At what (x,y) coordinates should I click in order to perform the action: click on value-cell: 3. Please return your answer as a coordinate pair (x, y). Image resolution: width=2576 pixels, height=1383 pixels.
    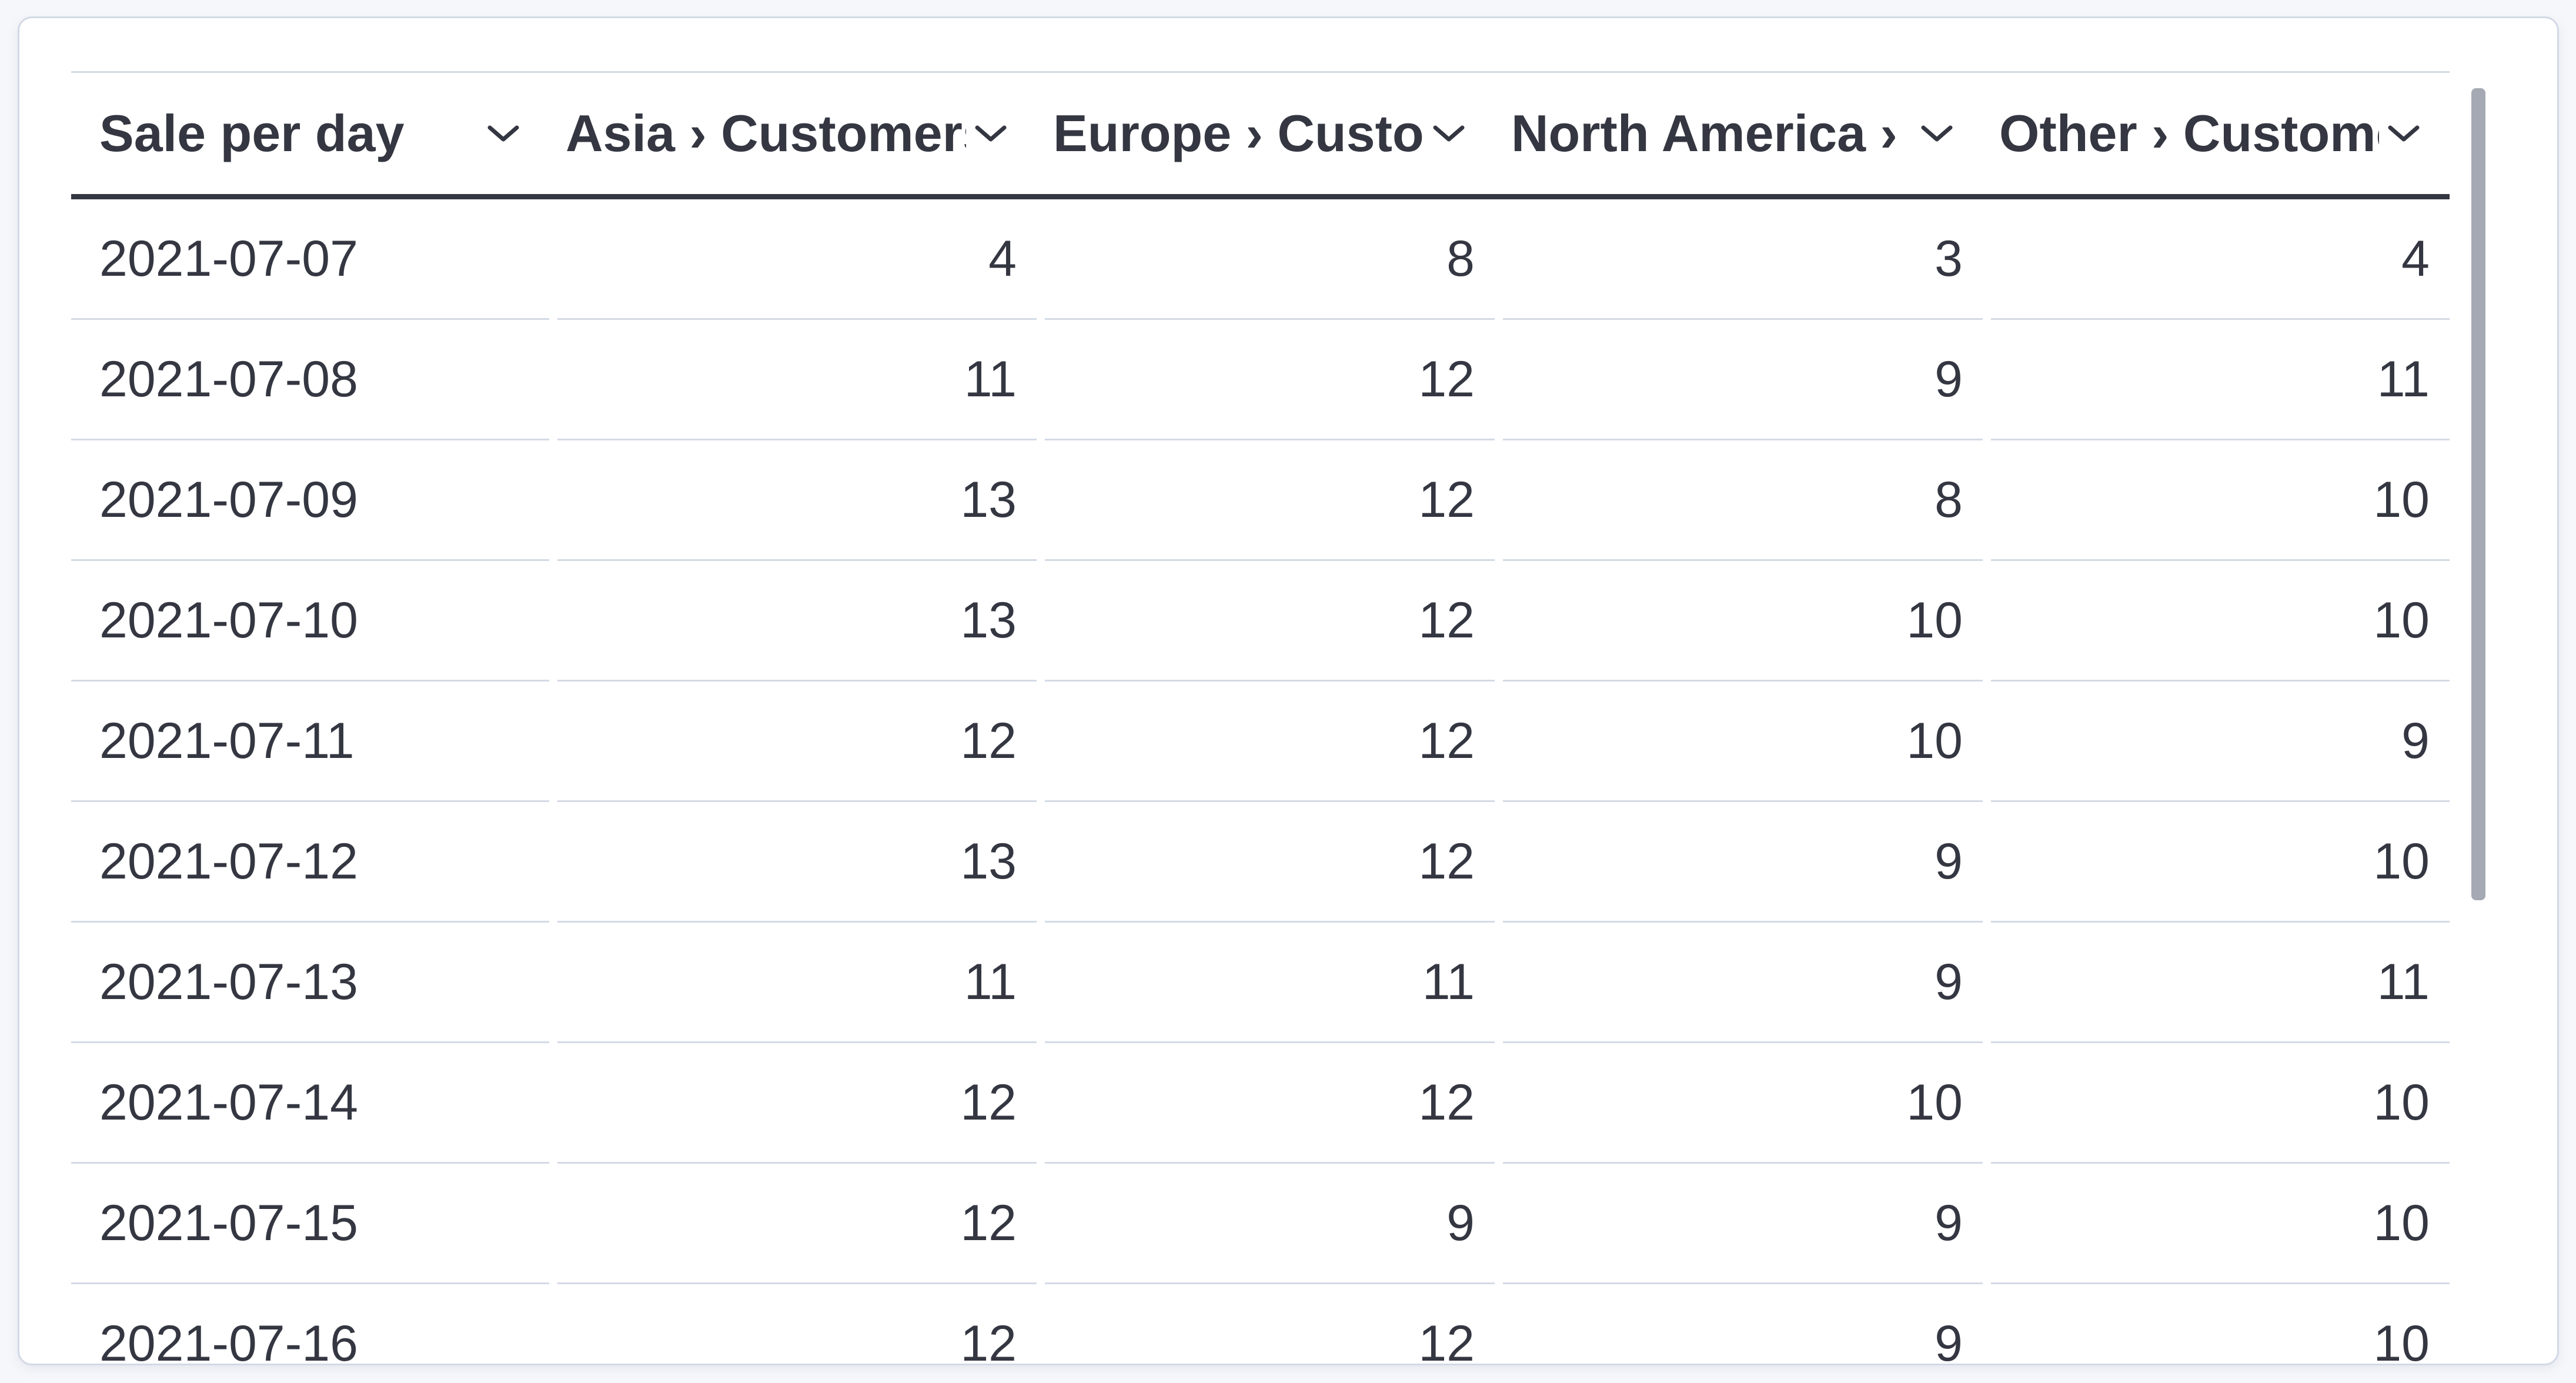
    Looking at the image, I should click on (1743, 259).